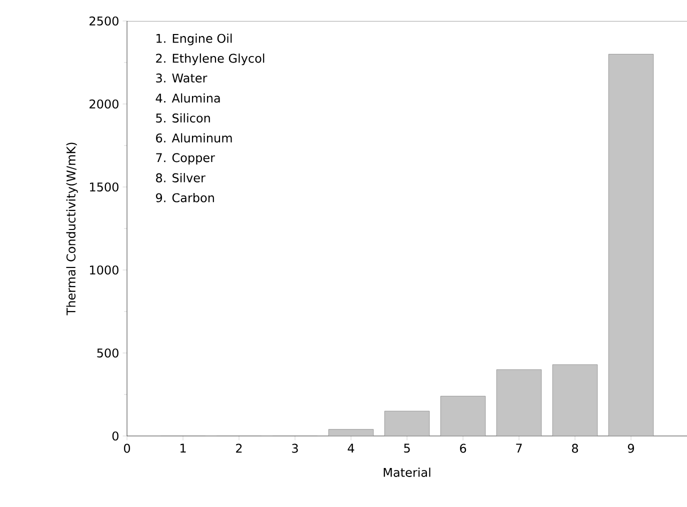  Describe the element at coordinates (104, 187) in the screenshot. I see `y-tick-label: 1500` at that location.